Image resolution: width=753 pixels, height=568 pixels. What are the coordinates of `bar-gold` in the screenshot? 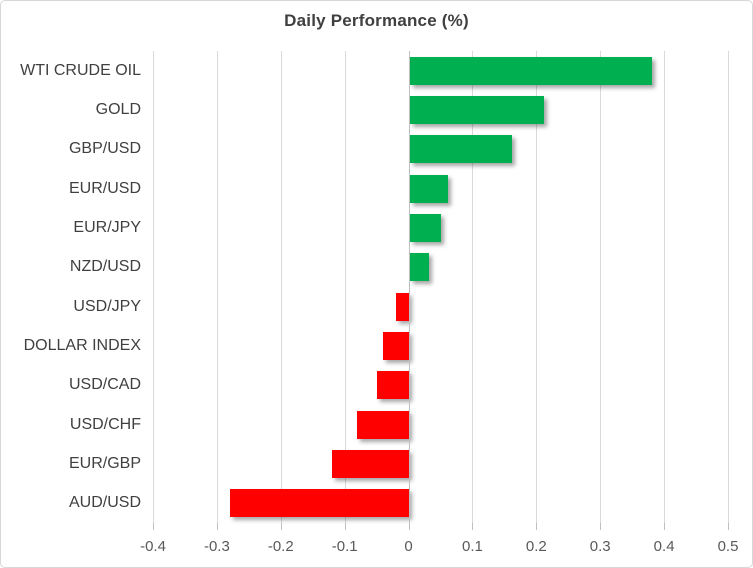 It's located at (476, 110).